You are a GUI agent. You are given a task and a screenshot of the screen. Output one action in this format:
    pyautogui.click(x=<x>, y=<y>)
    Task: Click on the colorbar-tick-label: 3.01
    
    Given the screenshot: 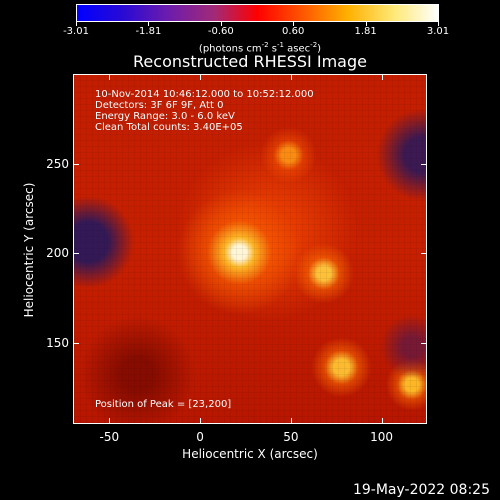 What is the action you would take?
    pyautogui.click(x=438, y=31)
    